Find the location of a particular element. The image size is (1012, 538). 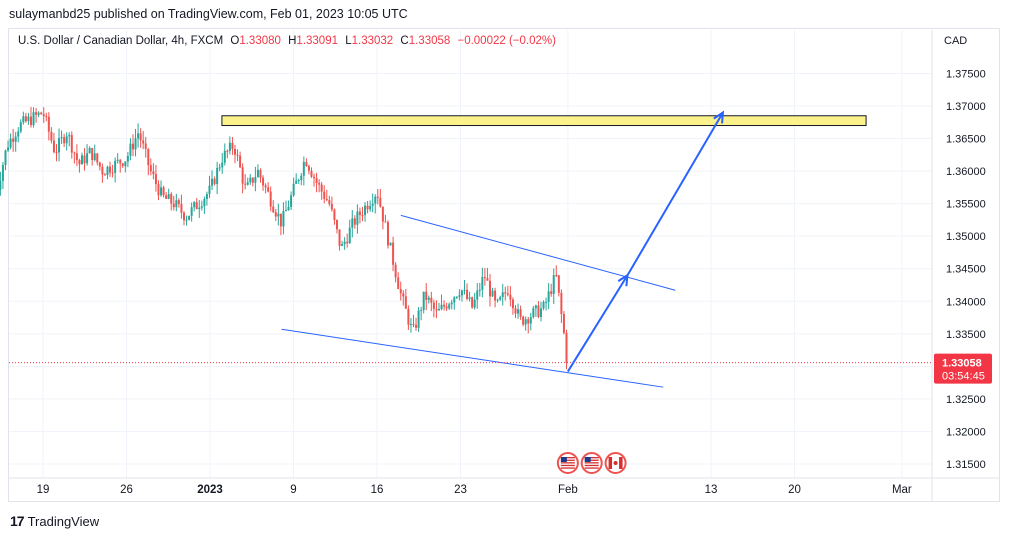

close-label: C is located at coordinates (404, 41).